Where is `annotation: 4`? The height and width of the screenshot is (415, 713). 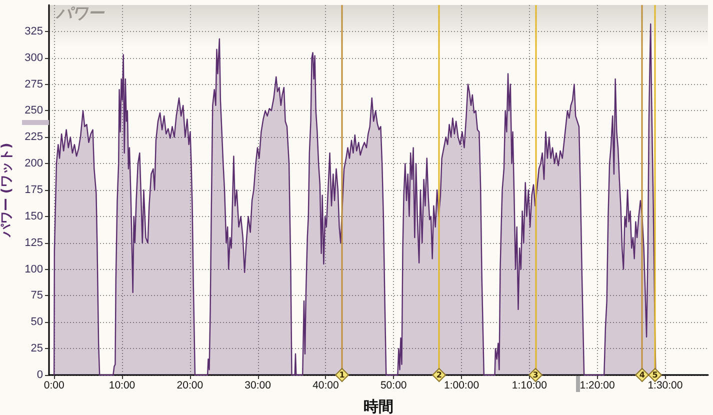 annotation: 4 is located at coordinates (642, 375).